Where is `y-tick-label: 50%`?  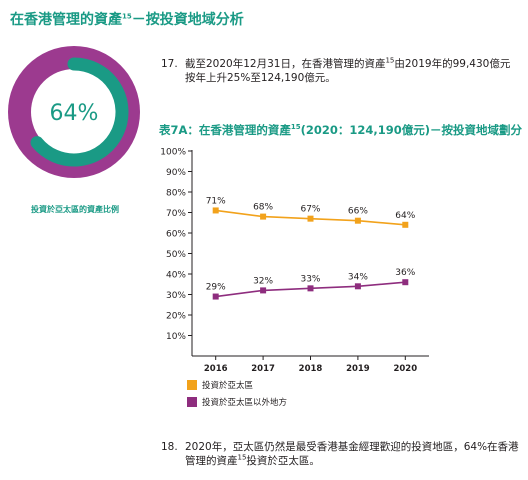
y-tick-label: 50% is located at coordinates (176, 255).